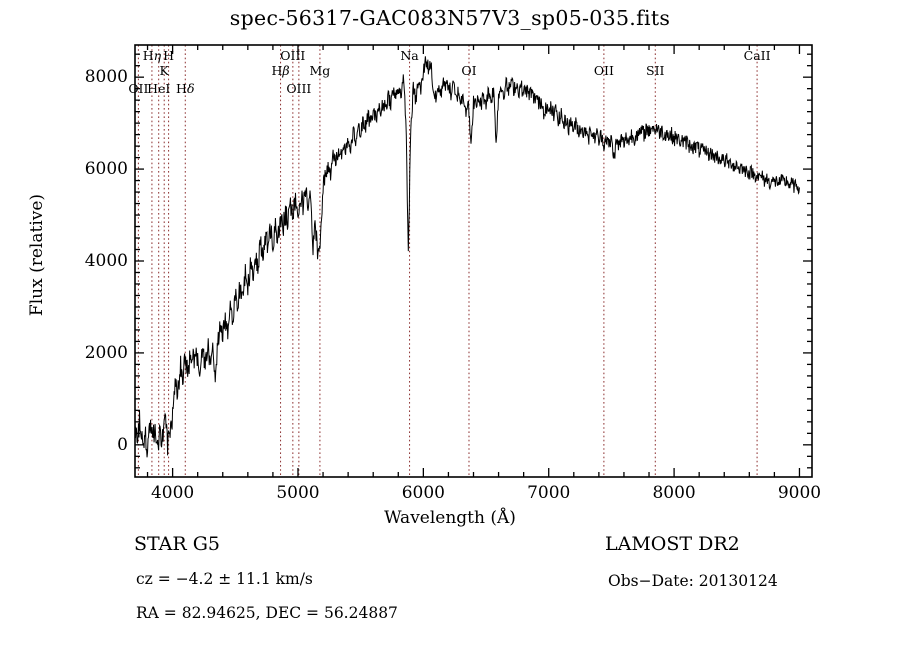 This screenshot has height=649, width=900. I want to click on spectral-line-label-Hdelta: Hδ, so click(185, 88).